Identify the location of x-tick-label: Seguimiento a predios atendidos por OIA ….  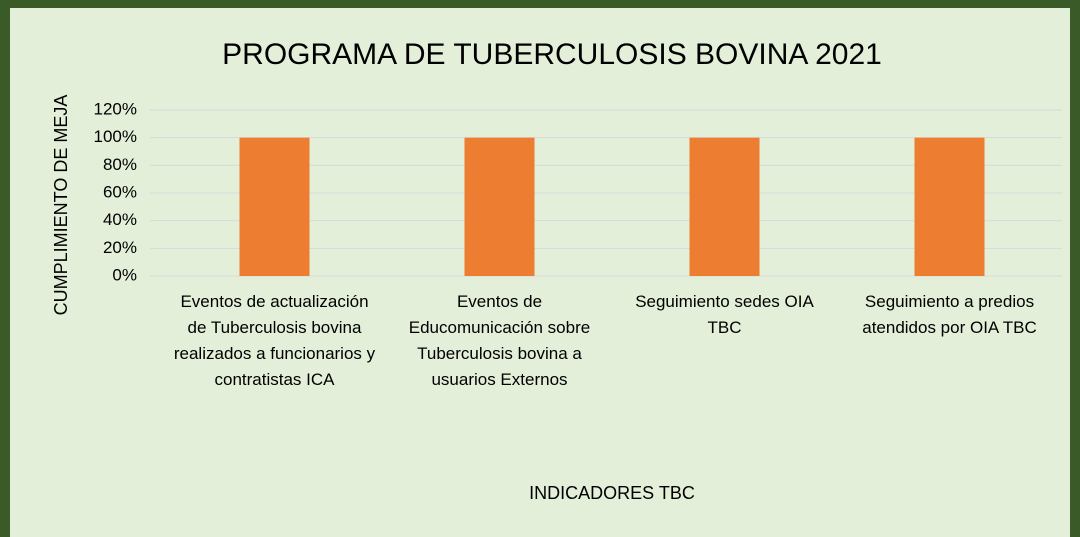
(949, 314).